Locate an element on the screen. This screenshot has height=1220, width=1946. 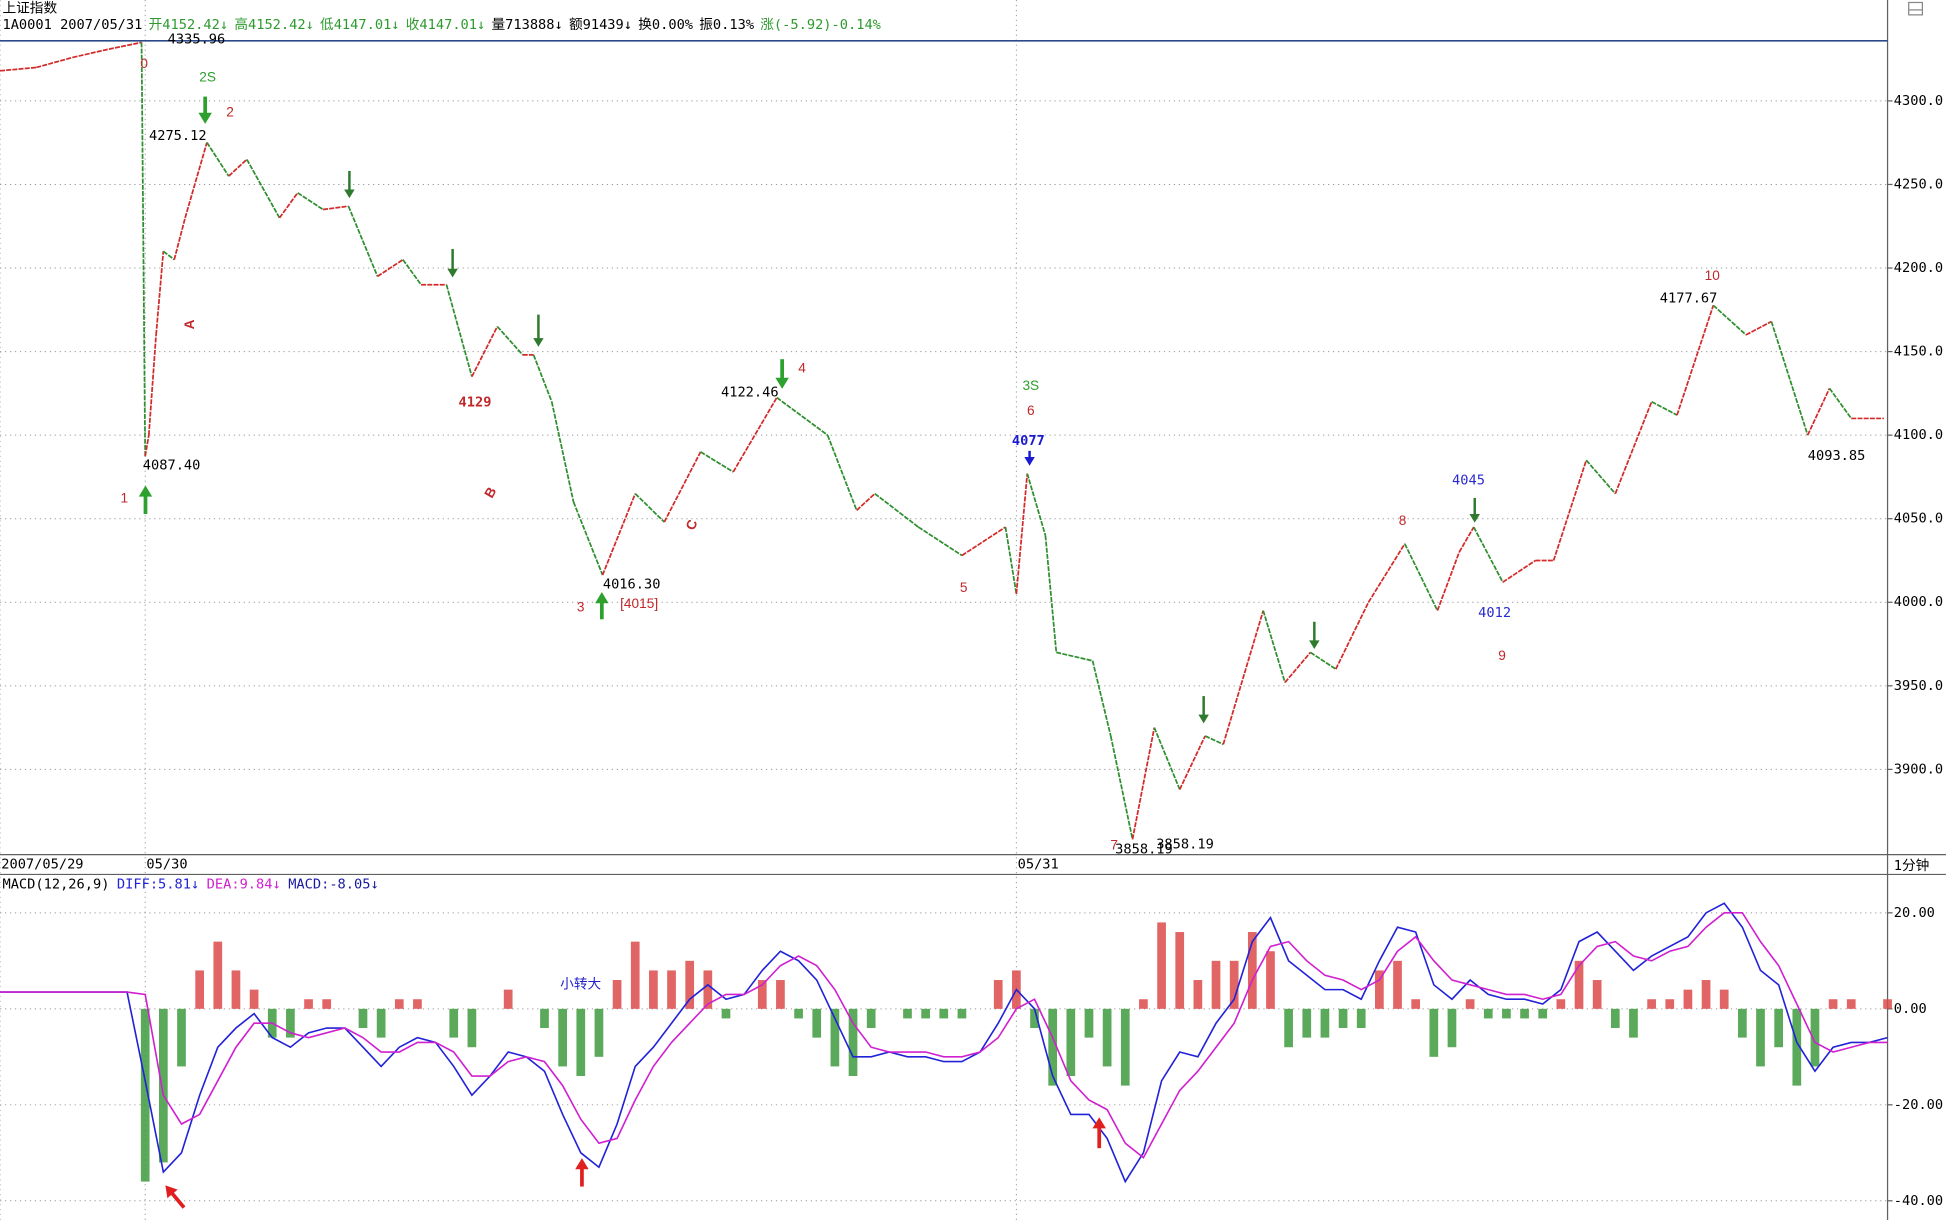
wave-annotation: 4077 is located at coordinates (1028, 441).